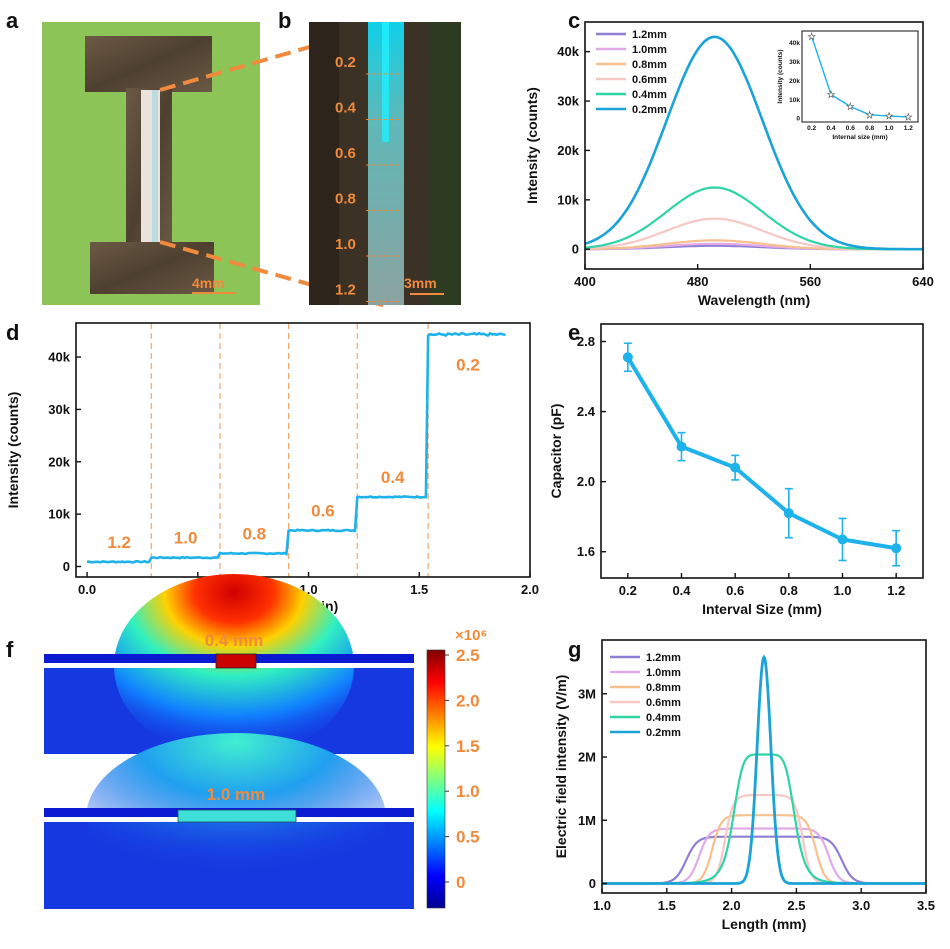 This screenshot has height=949, width=950. I want to click on colorbar-tick-label: 1.0, so click(468, 791).